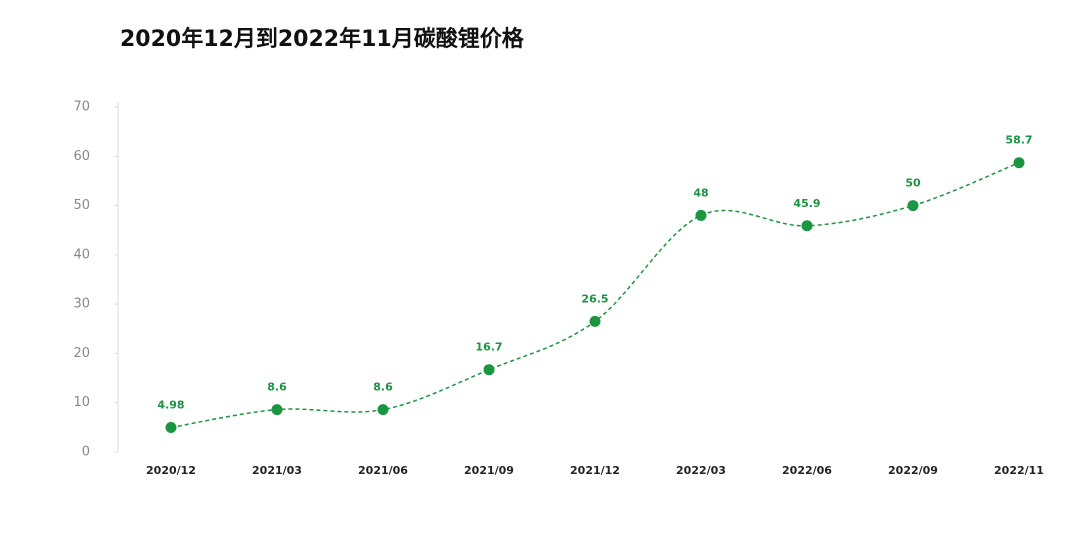 Image resolution: width=1080 pixels, height=540 pixels. Describe the element at coordinates (700, 192) in the screenshot. I see `value-label: 48` at that location.